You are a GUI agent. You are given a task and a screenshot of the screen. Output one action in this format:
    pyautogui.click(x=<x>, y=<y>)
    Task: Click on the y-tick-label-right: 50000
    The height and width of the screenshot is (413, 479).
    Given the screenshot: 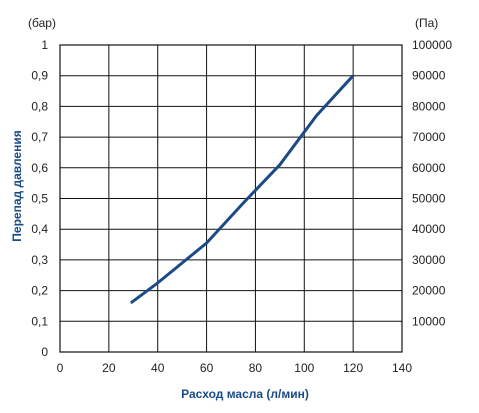 What is the action you would take?
    pyautogui.click(x=429, y=199)
    